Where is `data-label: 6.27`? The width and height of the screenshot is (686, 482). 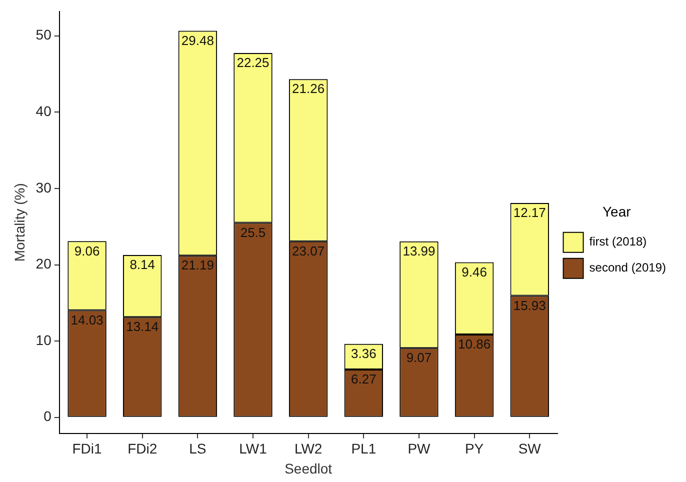
data-label: 6.27 is located at coordinates (363, 379).